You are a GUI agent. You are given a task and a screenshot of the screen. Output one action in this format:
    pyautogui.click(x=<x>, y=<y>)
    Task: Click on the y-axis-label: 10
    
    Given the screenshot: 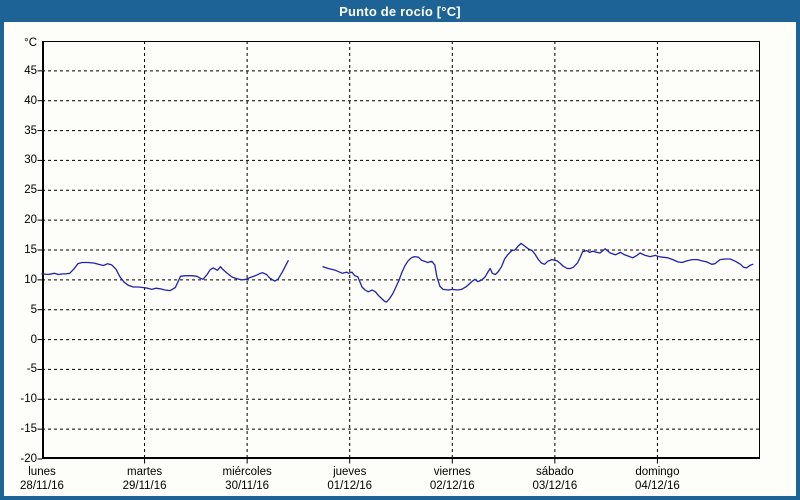 What is the action you would take?
    pyautogui.click(x=30, y=279)
    